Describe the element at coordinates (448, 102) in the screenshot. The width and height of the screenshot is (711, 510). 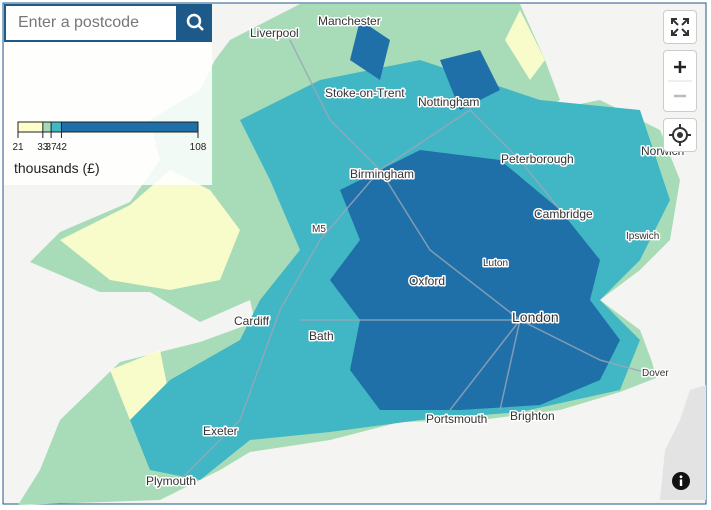
I see `place-label: Nottingham` at that location.